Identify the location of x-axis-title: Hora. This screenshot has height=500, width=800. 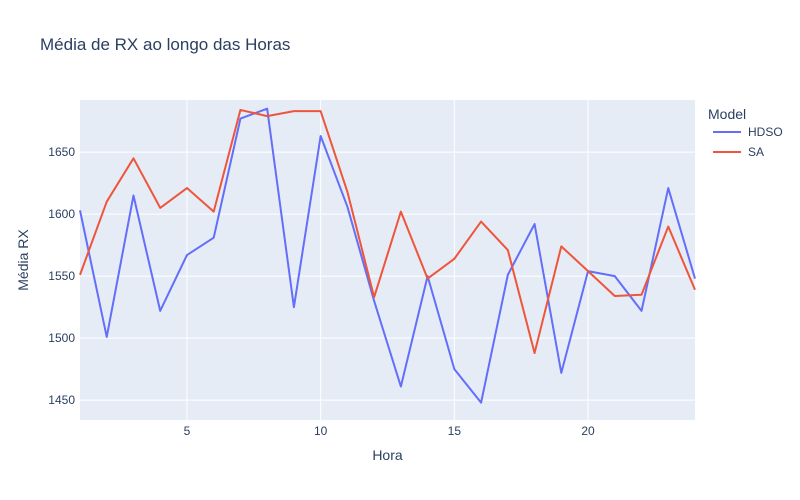
(387, 455).